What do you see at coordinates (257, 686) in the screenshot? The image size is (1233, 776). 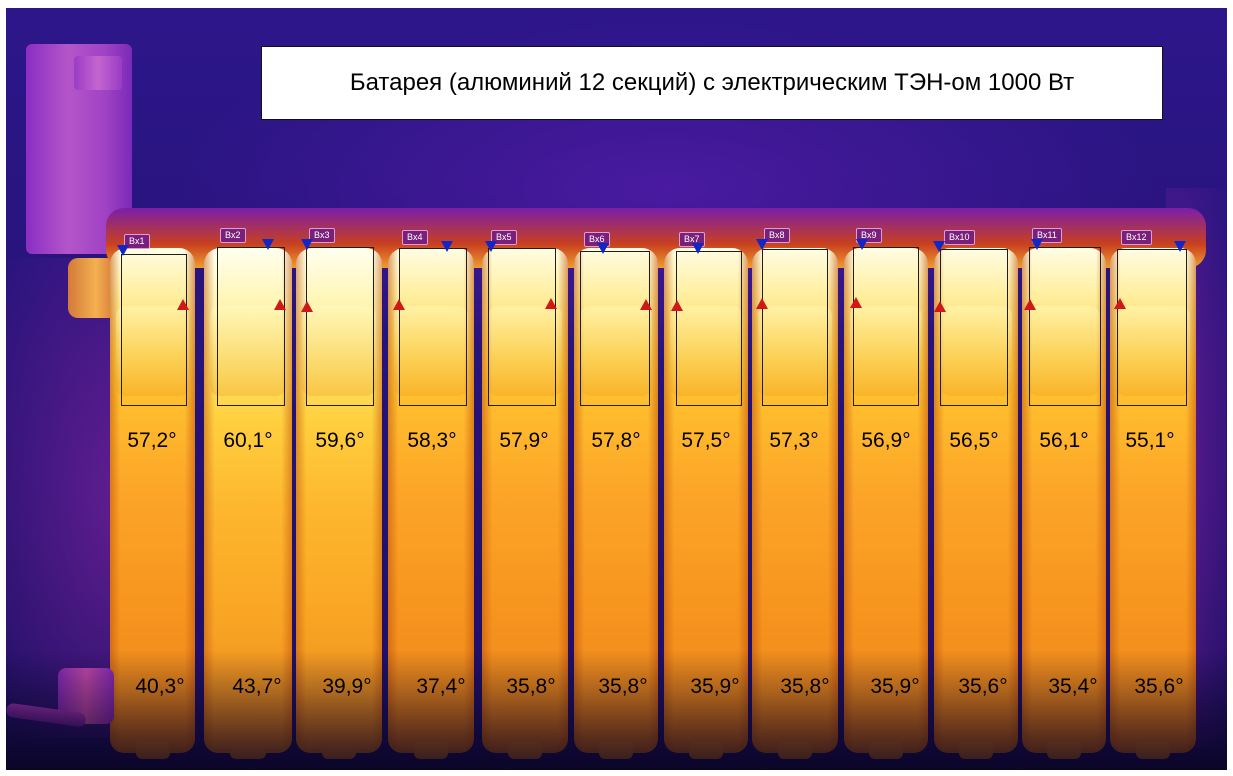 I see `bottom-temperature: 43,7°` at bounding box center [257, 686].